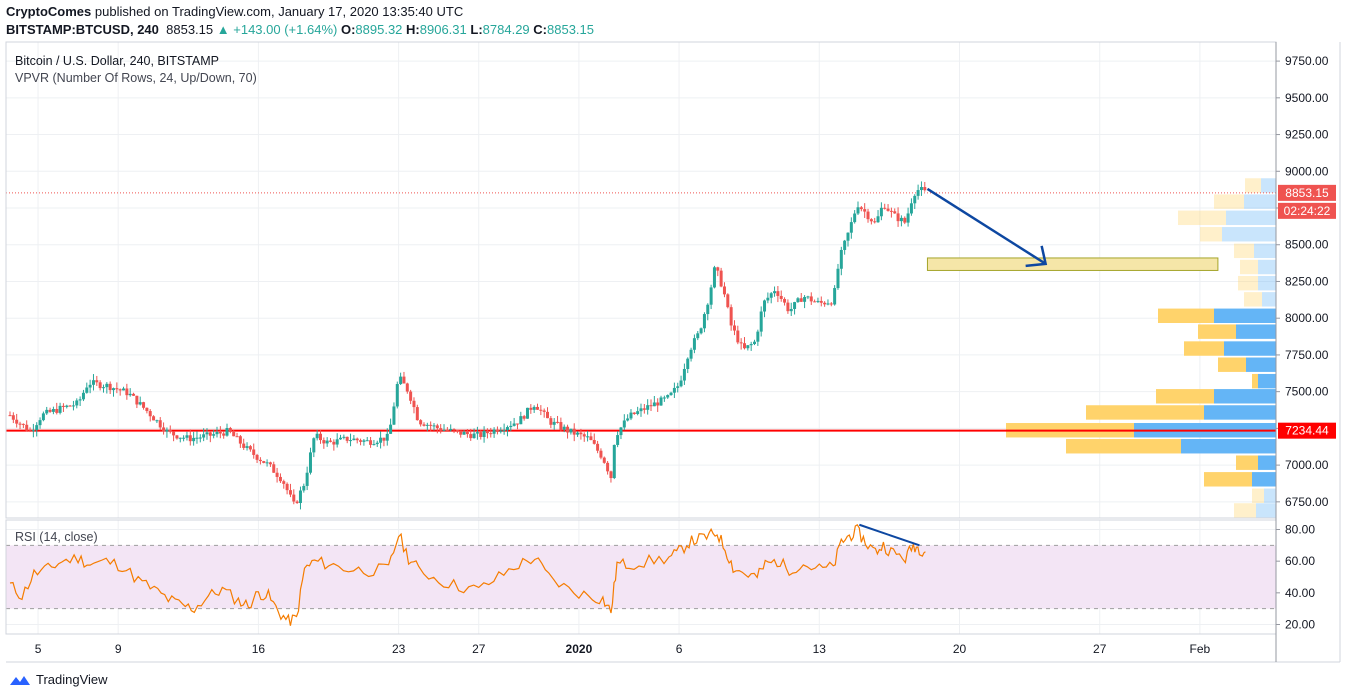  What do you see at coordinates (820, 649) in the screenshot?
I see `time-tick-label: 13` at bounding box center [820, 649].